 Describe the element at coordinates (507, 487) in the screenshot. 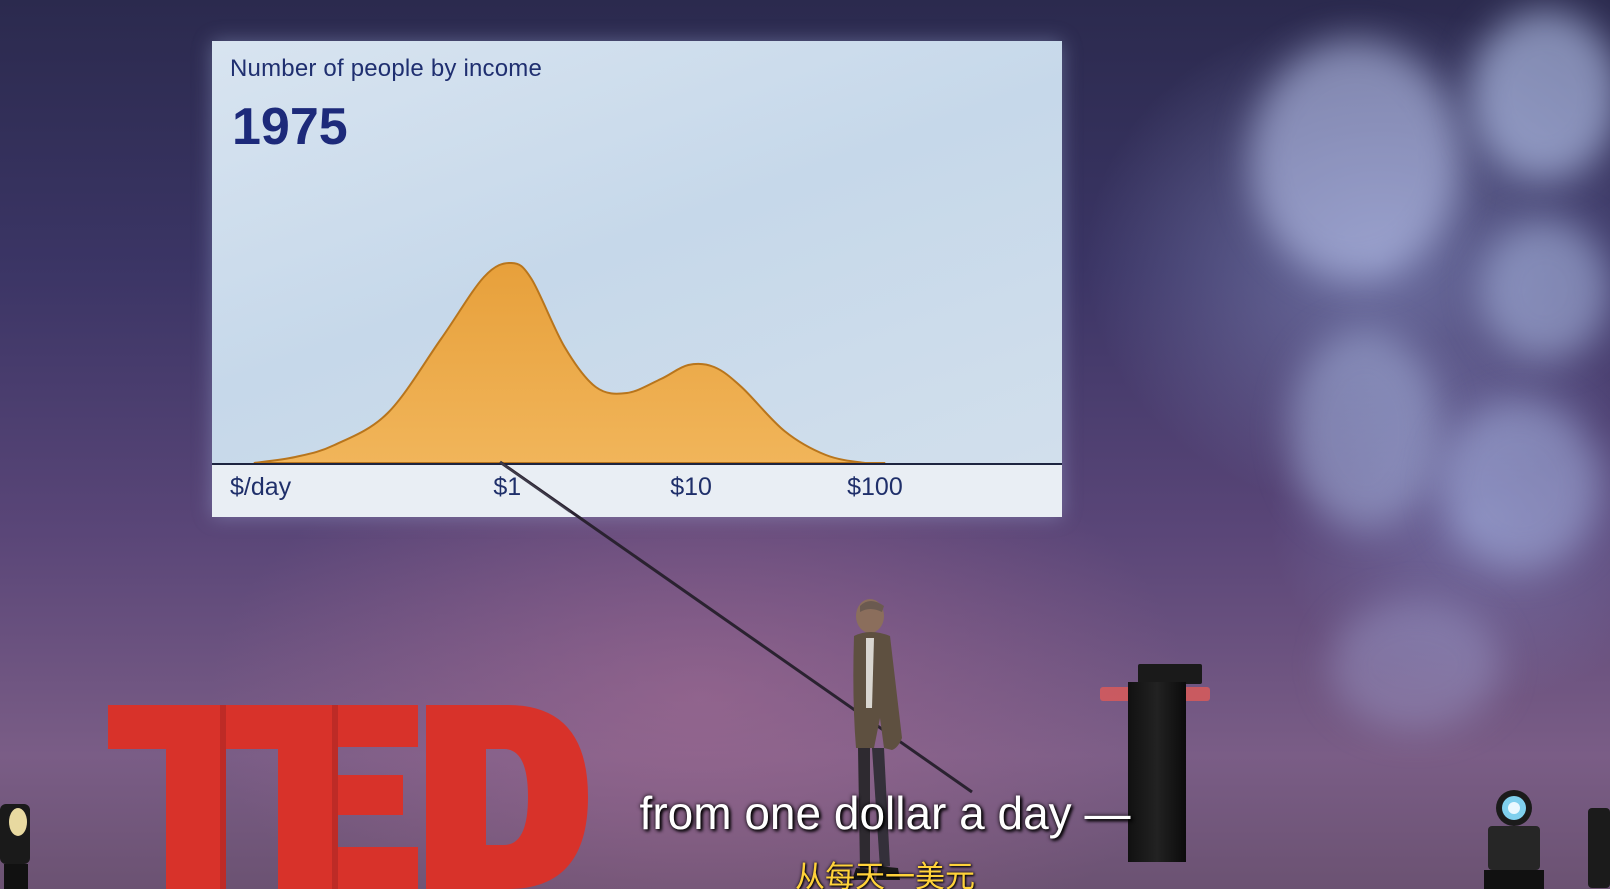

I see `x-tick-label: $1` at that location.